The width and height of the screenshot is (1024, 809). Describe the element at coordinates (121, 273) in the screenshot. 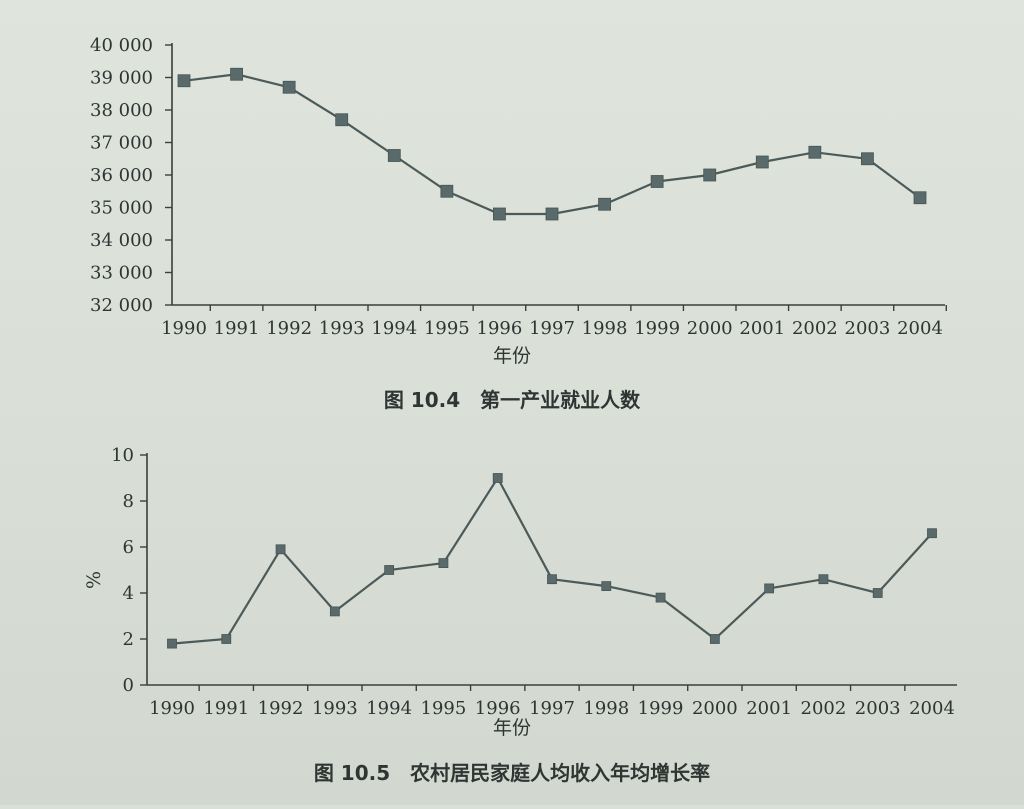

I see `y-tick-label: 33 000` at that location.